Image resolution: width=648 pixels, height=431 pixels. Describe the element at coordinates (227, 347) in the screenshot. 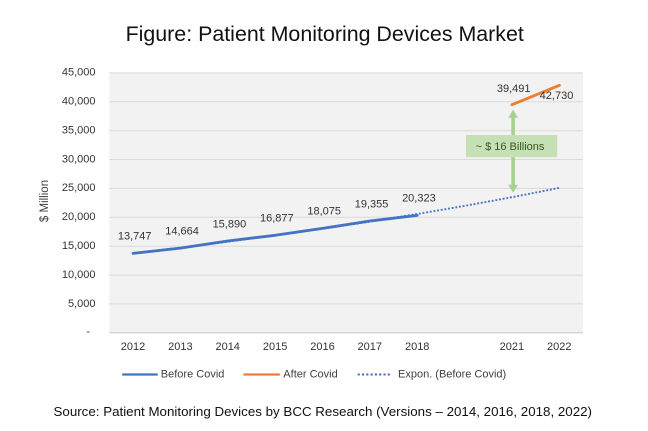

I see `svg-text: 2014` at that location.